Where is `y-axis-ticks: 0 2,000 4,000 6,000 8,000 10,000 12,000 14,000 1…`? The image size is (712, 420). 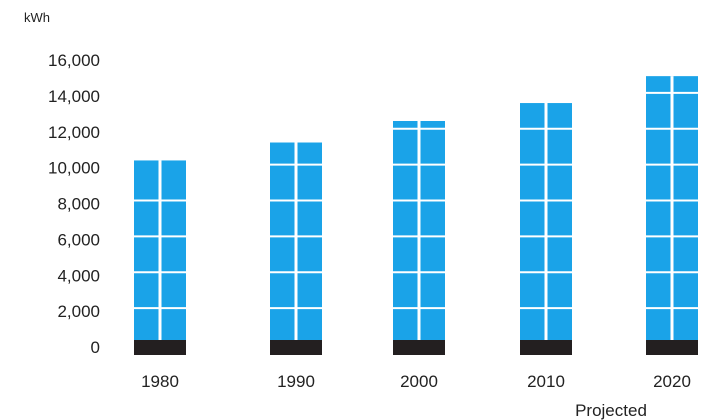
y-axis-ticks: 0 2,000 4,000 6,000 8,000 10,000 12,000 14,000 1… is located at coordinates (74, 204).